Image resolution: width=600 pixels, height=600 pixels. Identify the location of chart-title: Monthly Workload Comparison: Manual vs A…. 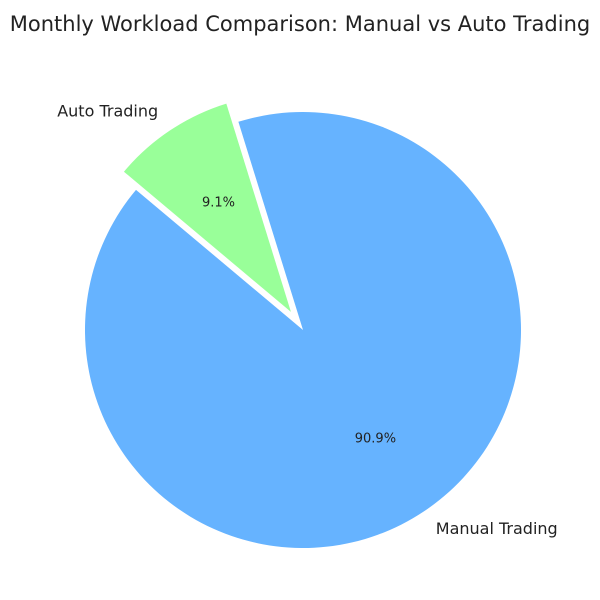
(300, 24).